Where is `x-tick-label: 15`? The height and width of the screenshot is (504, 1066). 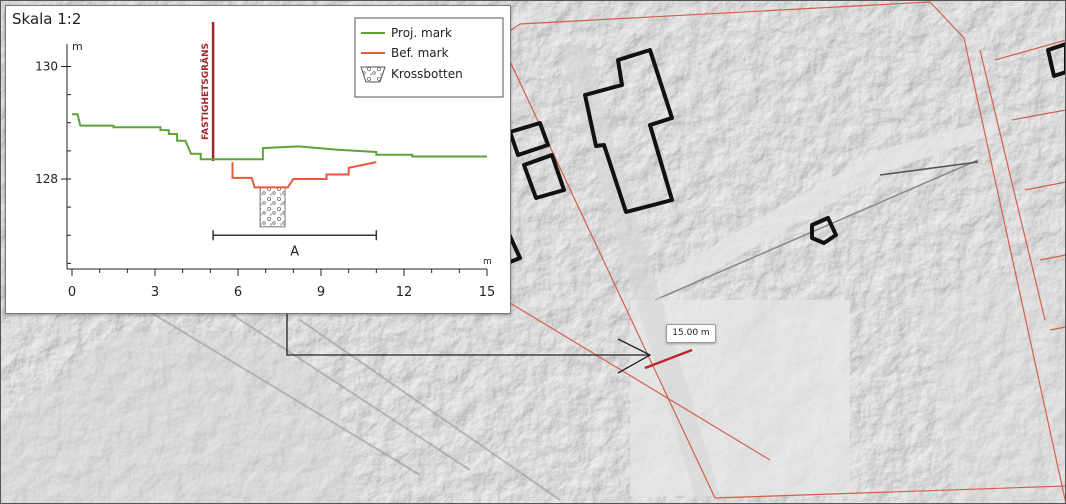
x-tick-label: 15 is located at coordinates (487, 292).